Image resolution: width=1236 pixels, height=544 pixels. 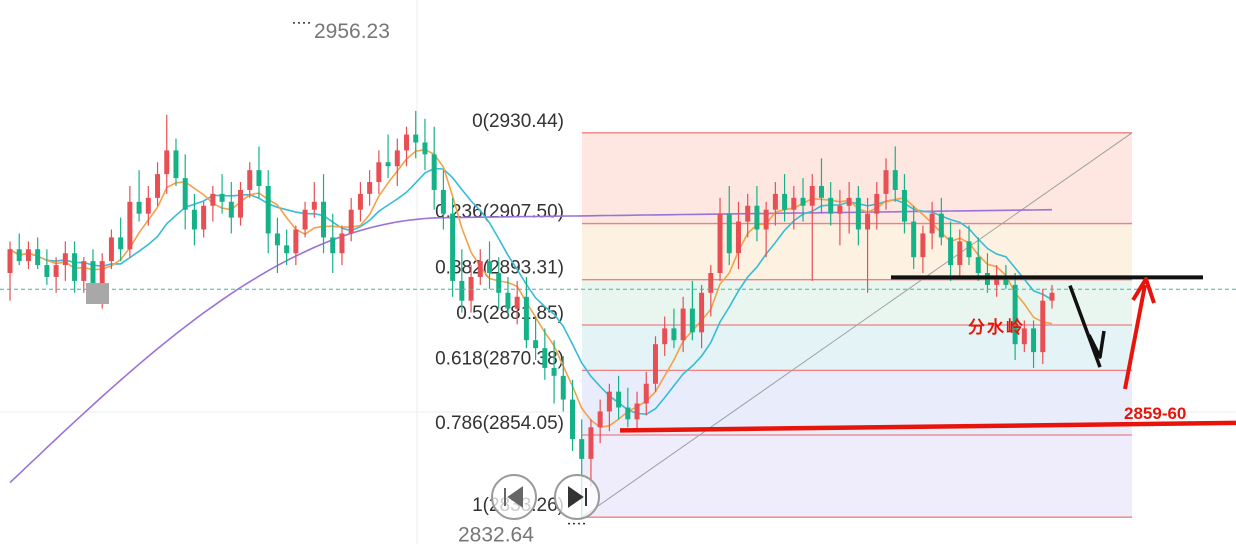 I want to click on down-arrow-shaft, so click(x=1085, y=326).